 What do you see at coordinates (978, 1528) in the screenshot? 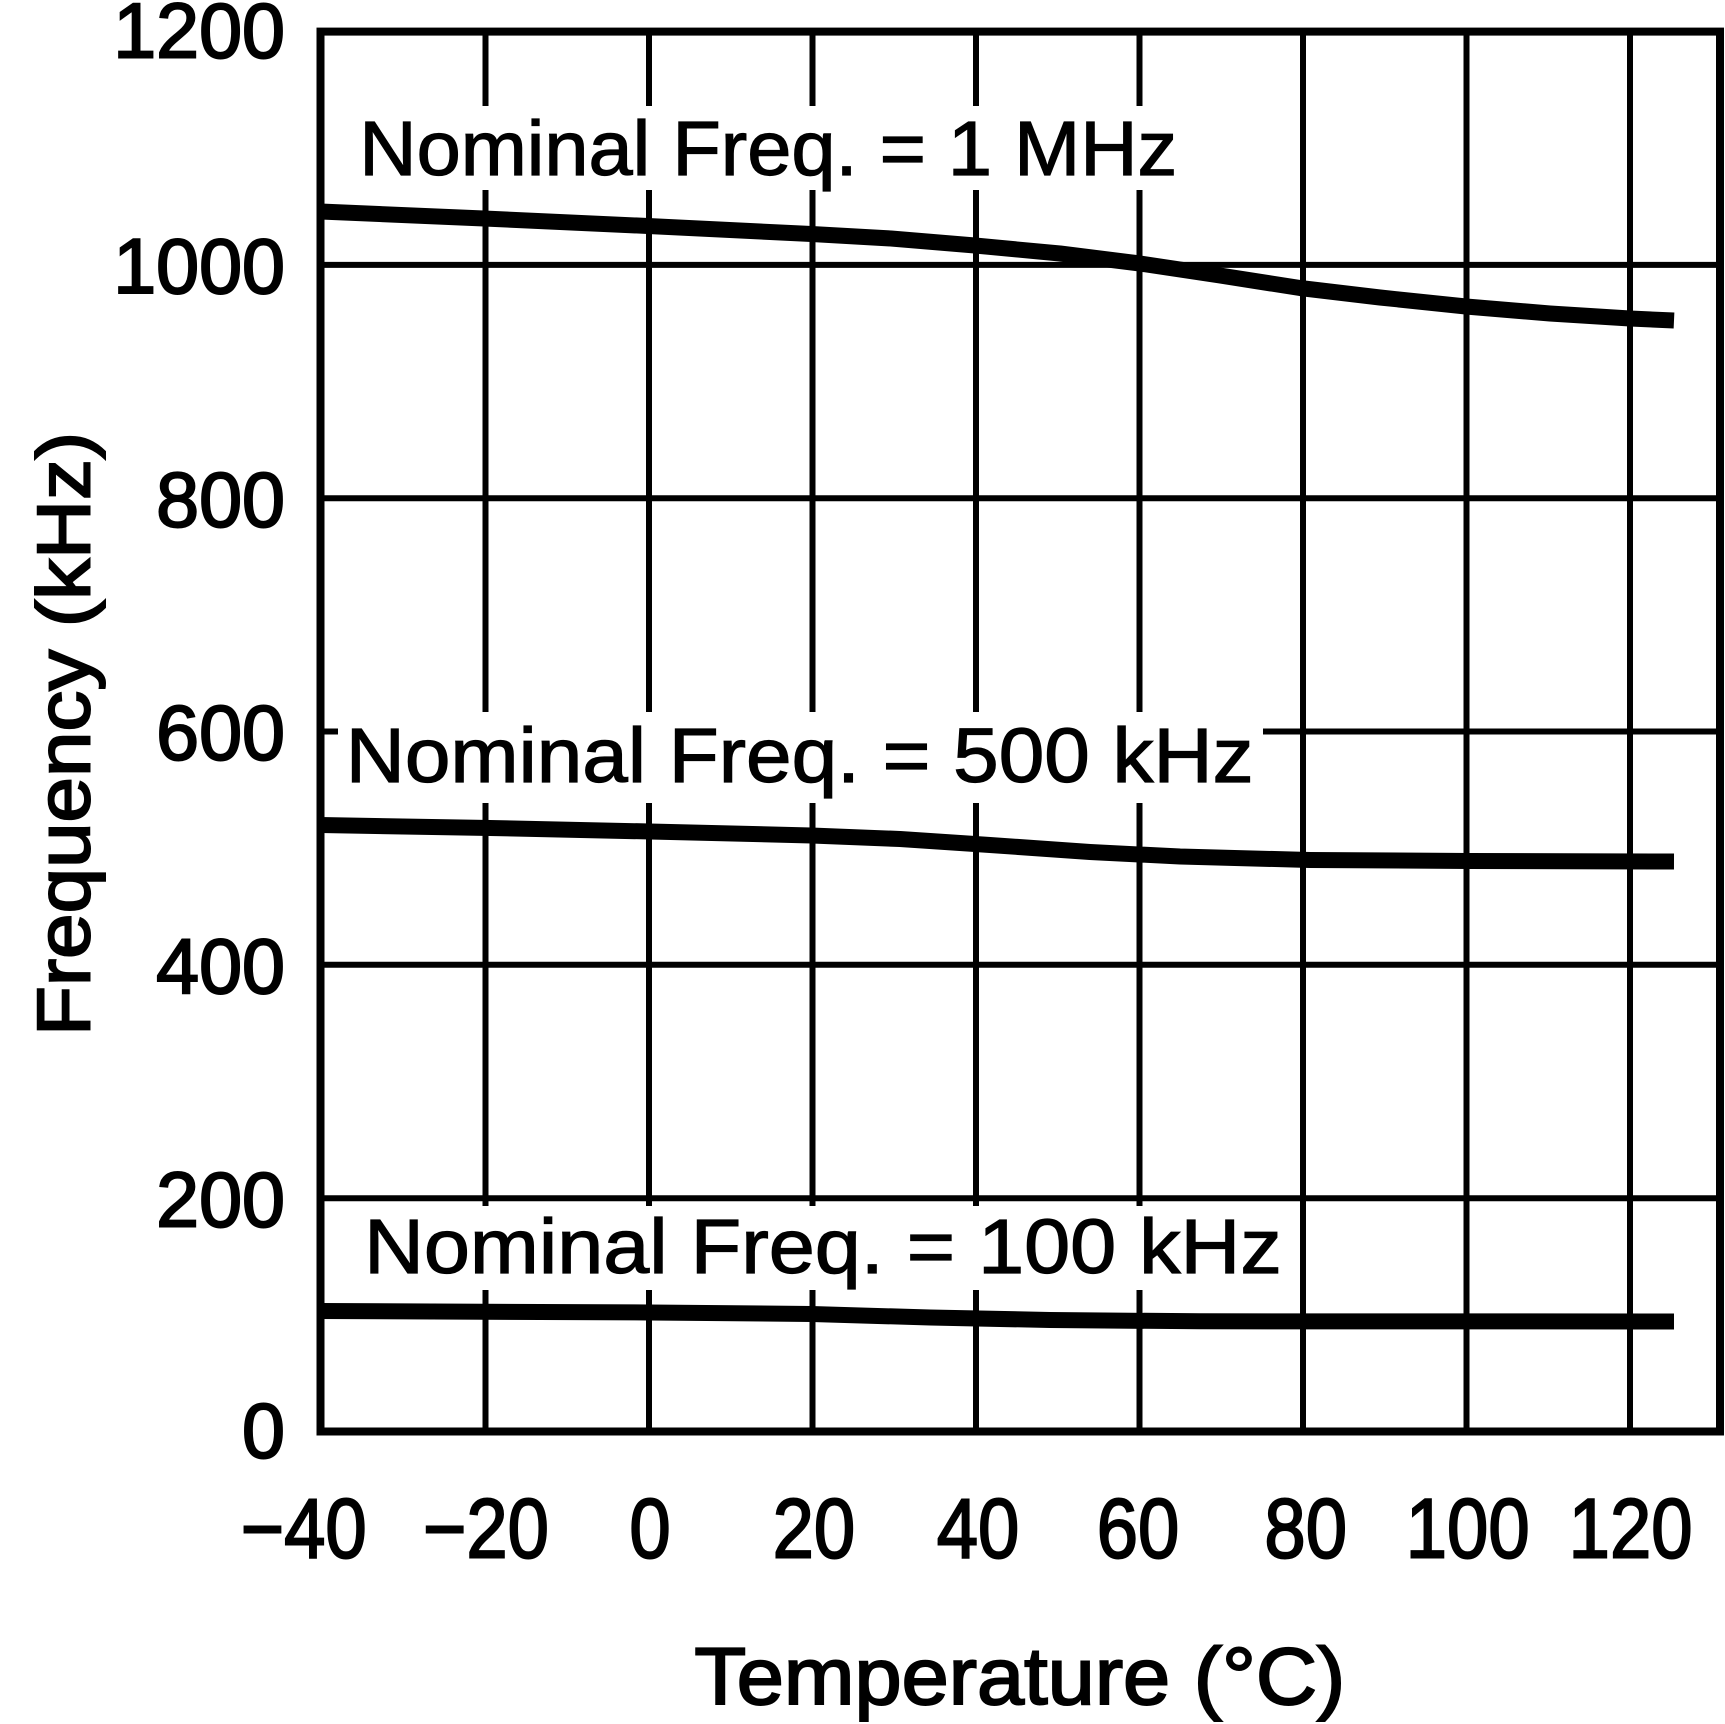
I see `svg-text: 40` at bounding box center [978, 1528].